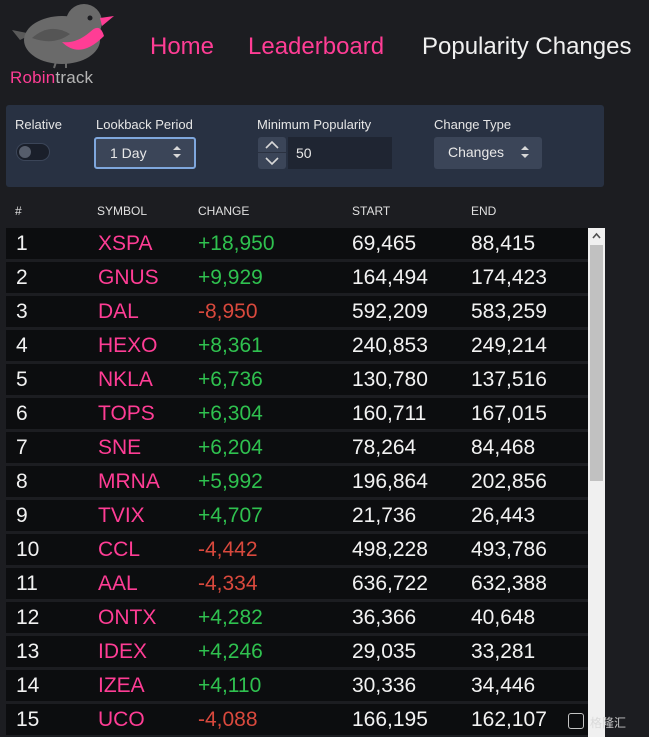 This screenshot has width=649, height=737. Describe the element at coordinates (22, 311) in the screenshot. I see `row-rank: 3` at that location.